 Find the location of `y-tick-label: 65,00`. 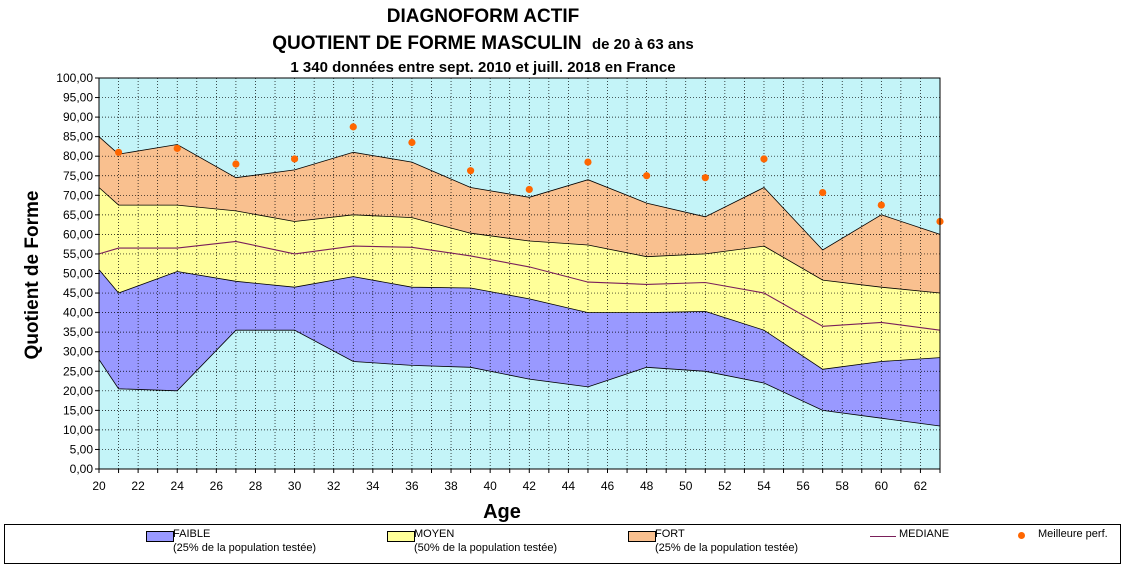

y-tick-label: 65,00 is located at coordinates (78, 215).